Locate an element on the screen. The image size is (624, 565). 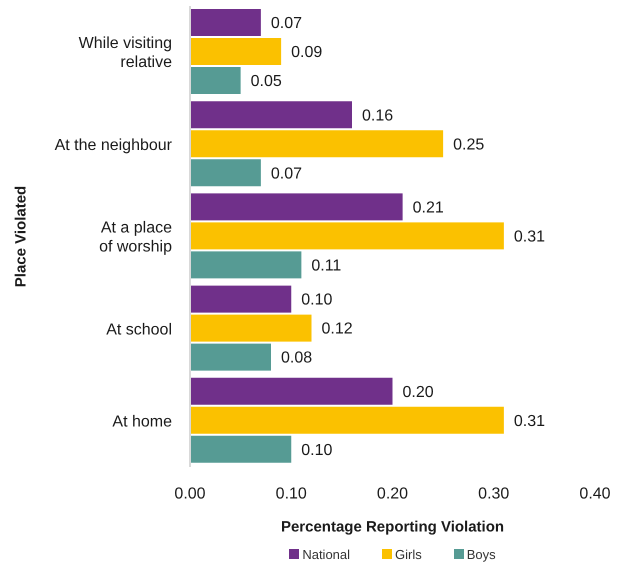
data-label: 0.16 is located at coordinates (378, 115).